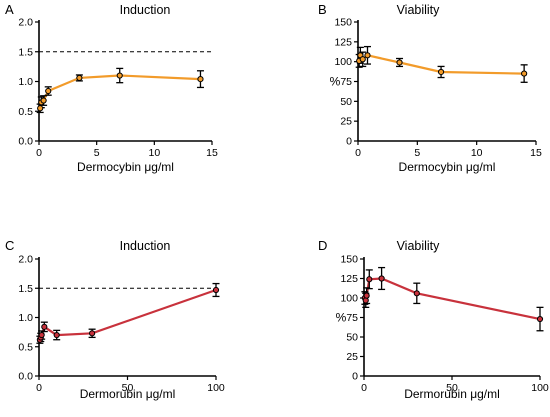 The width and height of the screenshot is (550, 417). I want to click on panel-letter: B, so click(322, 9).